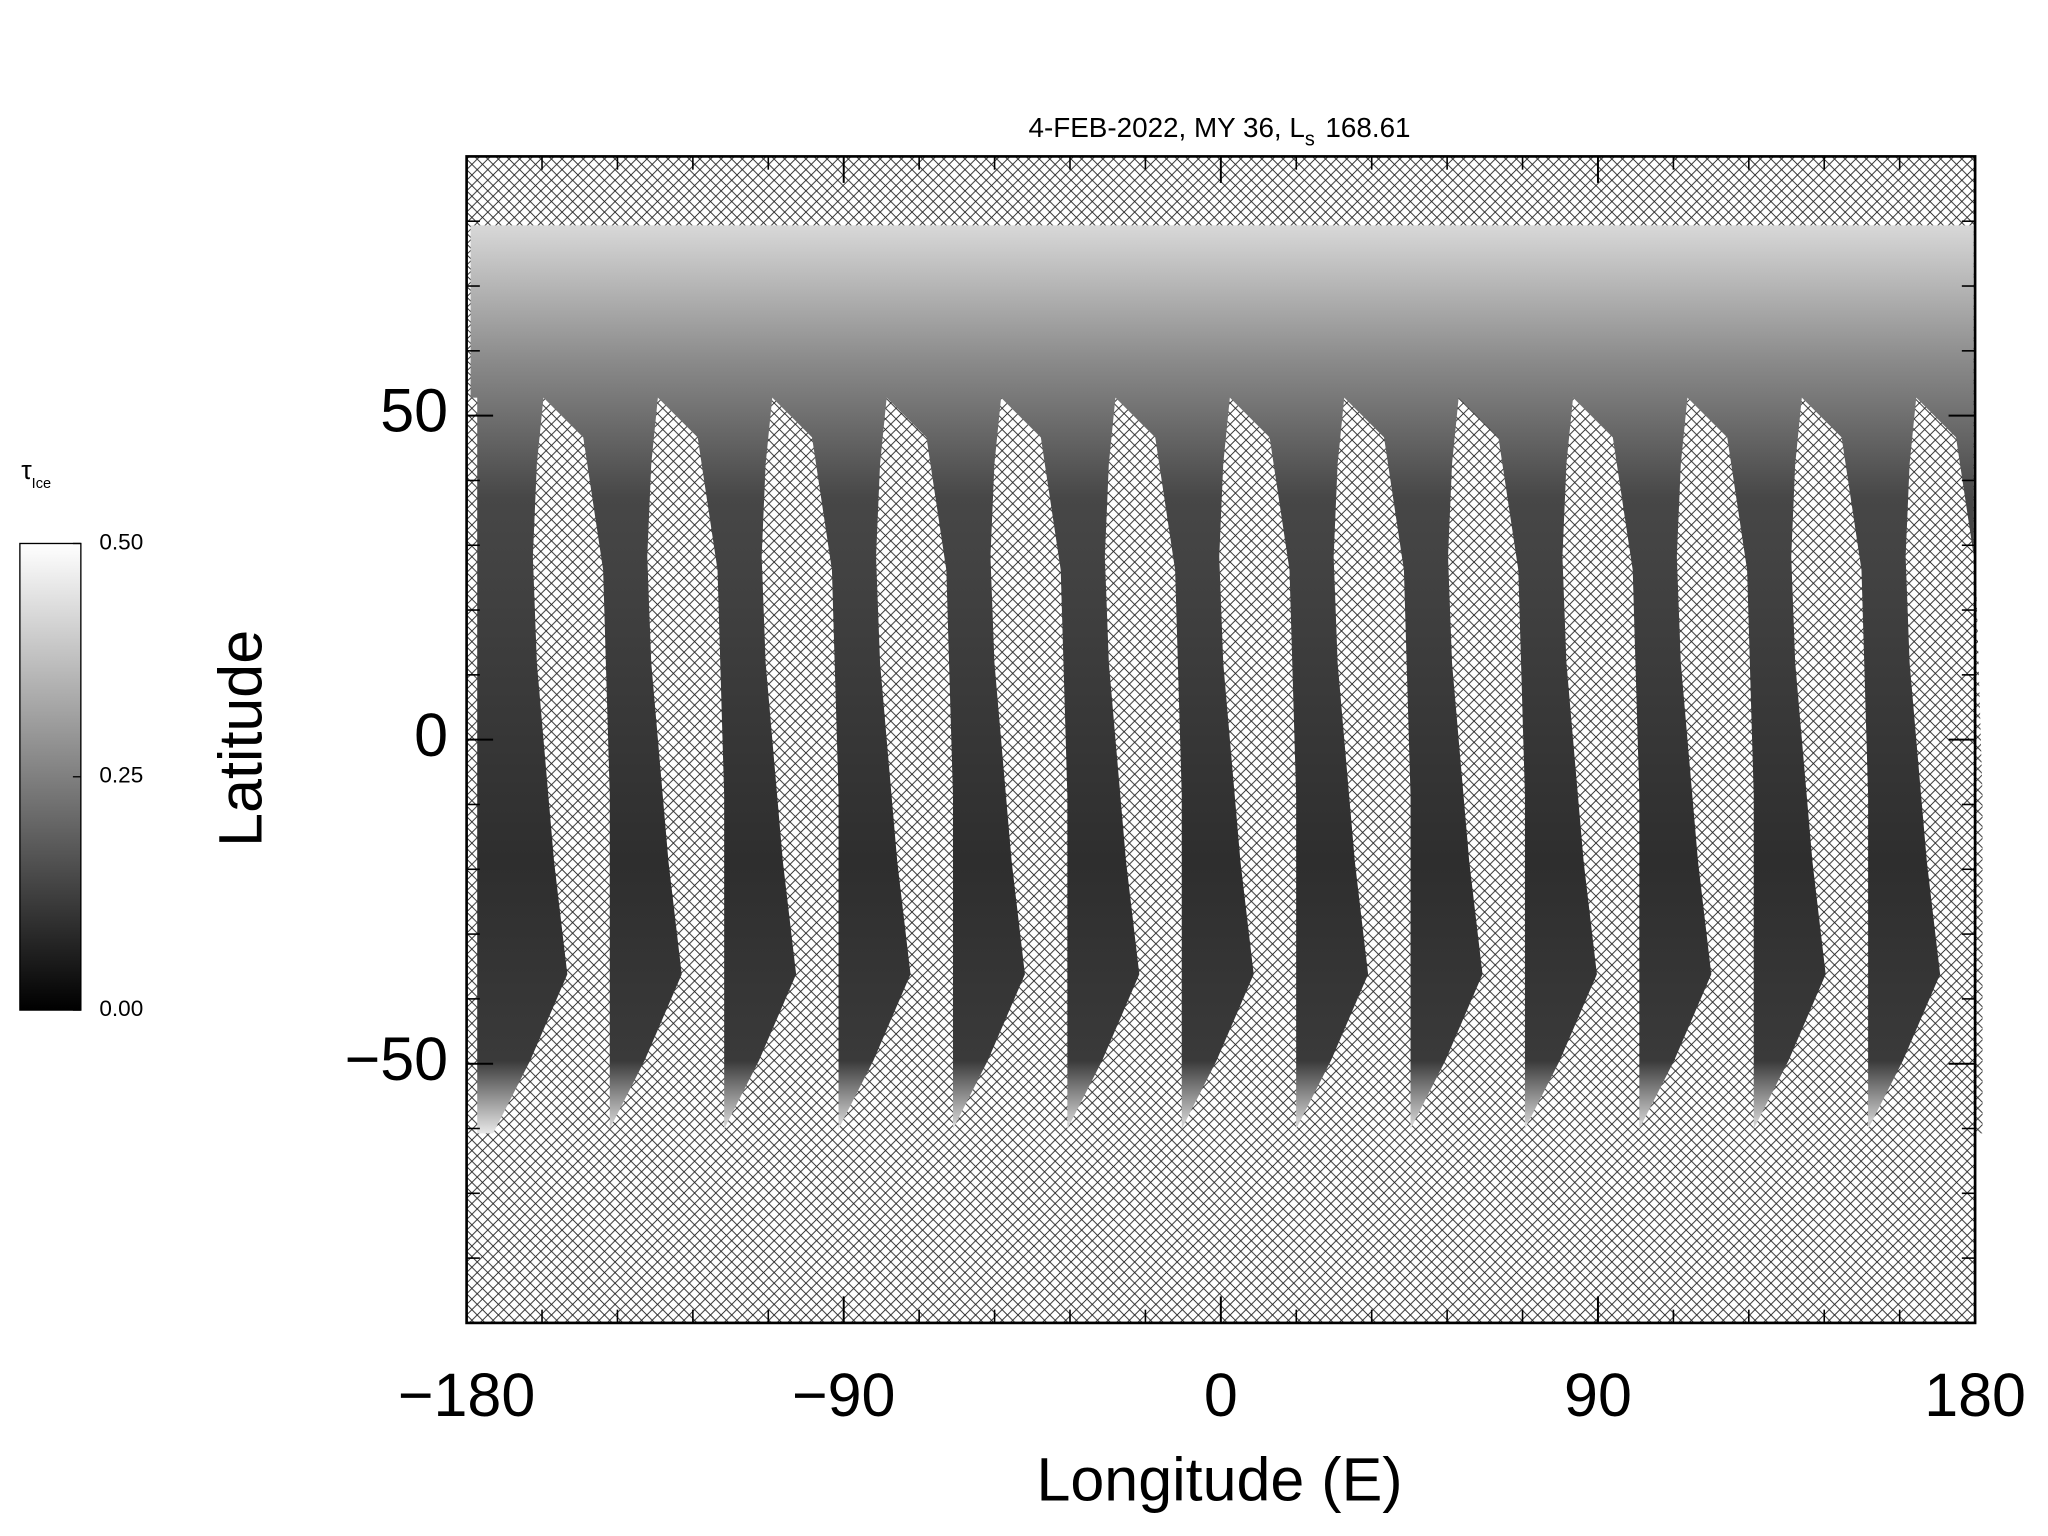 This screenshot has width=2048, height=1536. Describe the element at coordinates (1310, 140) in the screenshot. I see `title-subscript: s` at that location.